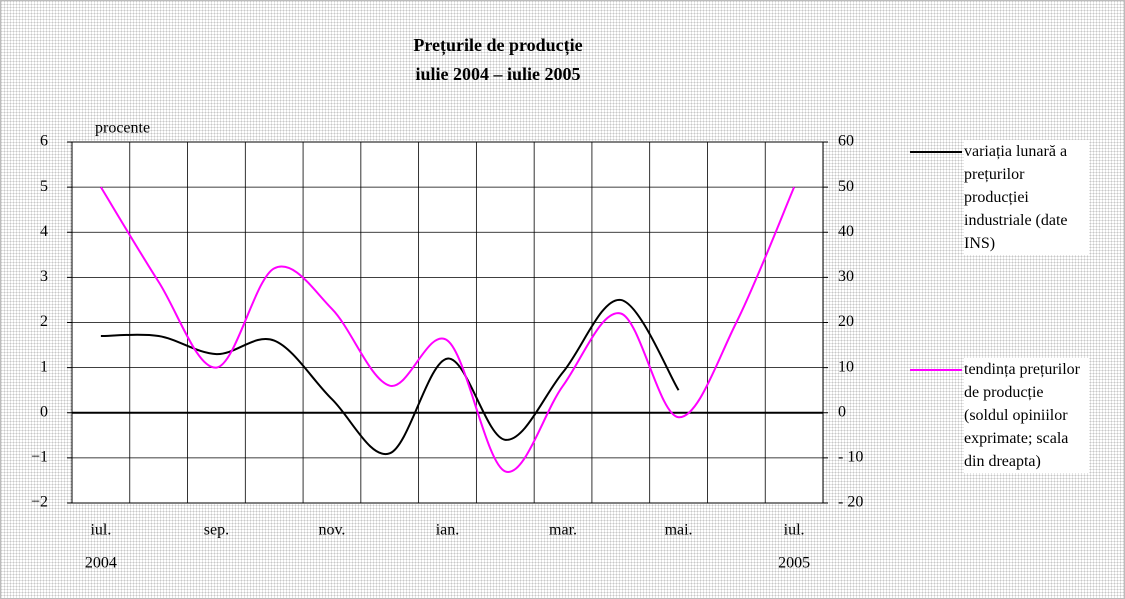  What do you see at coordinates (39, 457) in the screenshot?
I see `y-tick-label: −1` at bounding box center [39, 457].